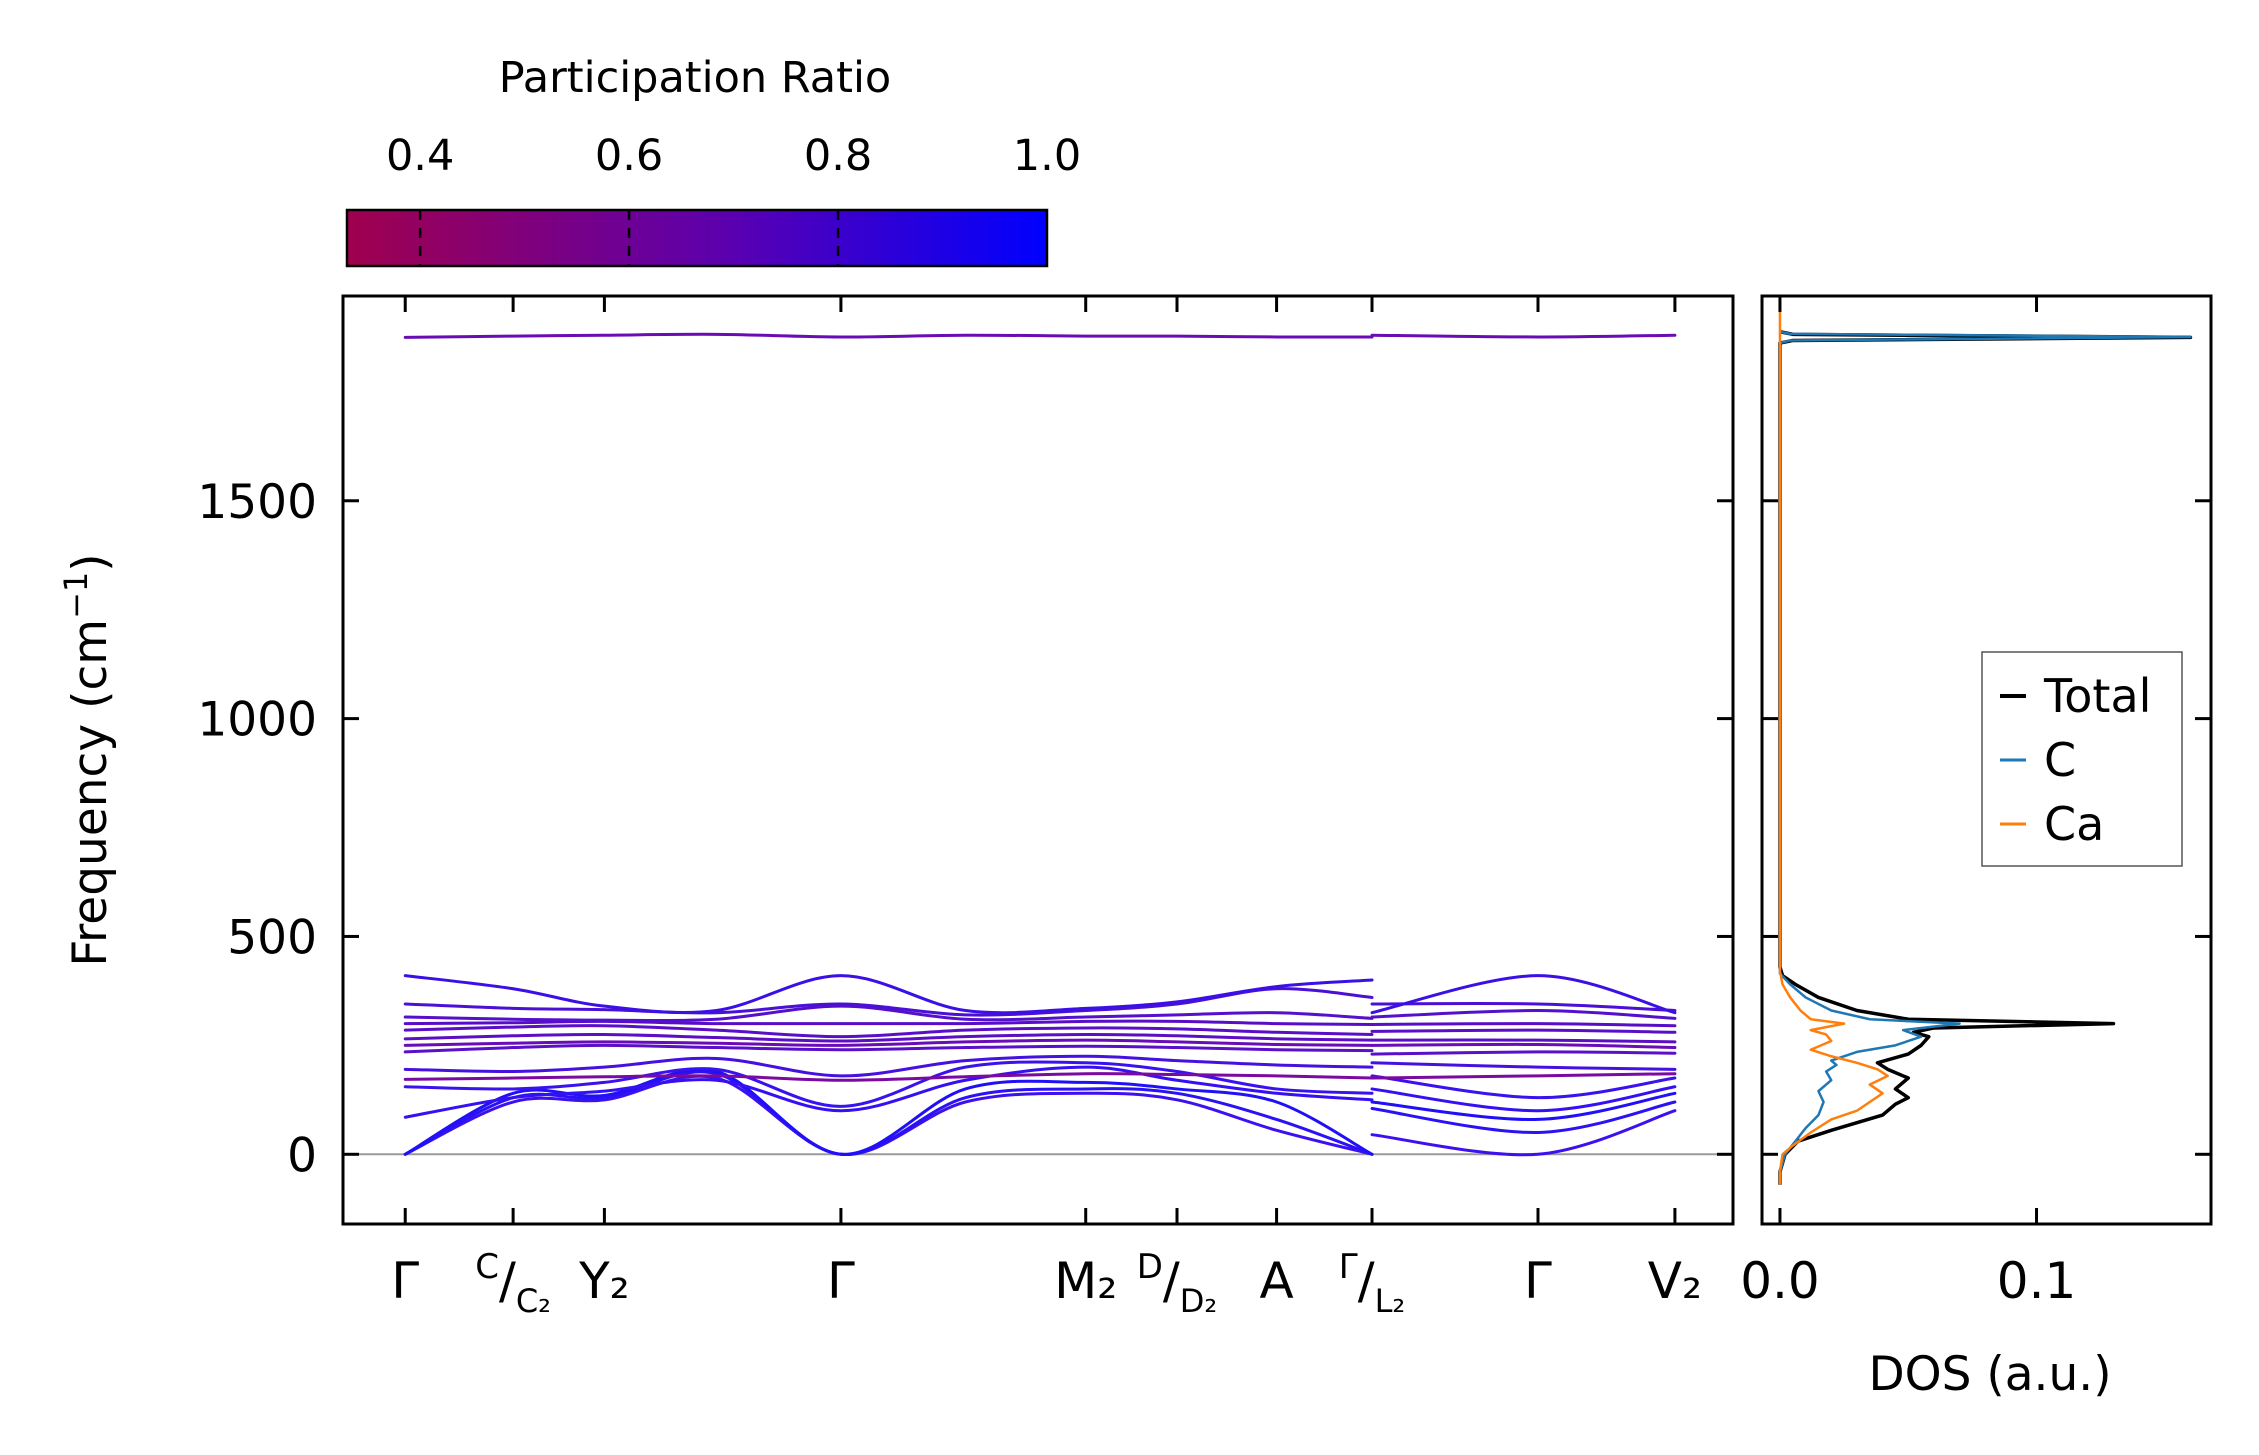 Image resolution: width=2259 pixels, height=1455 pixels. I want to click on band-y-tick-label: 1500, so click(257, 502).